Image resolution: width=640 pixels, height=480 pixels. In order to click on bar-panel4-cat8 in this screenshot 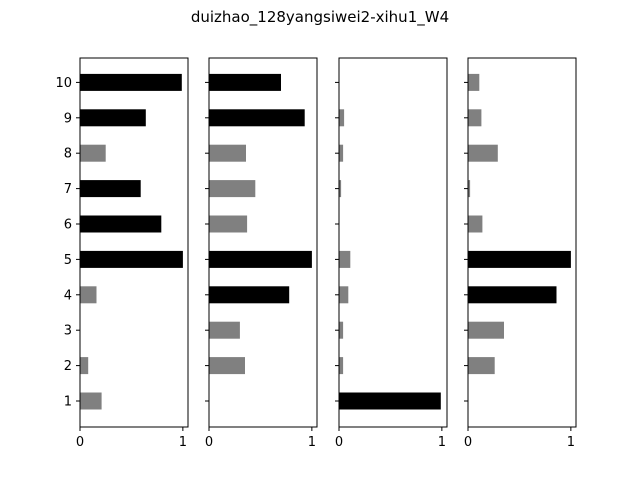, I will do `click(483, 153)`.